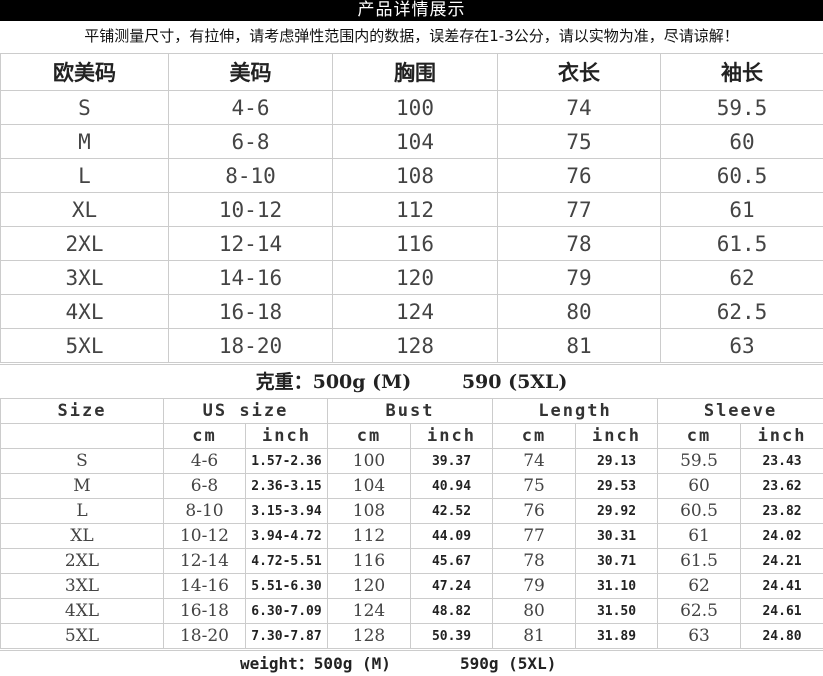 Image resolution: width=823 pixels, height=676 pixels. Describe the element at coordinates (782, 536) in the screenshot. I see `table-cell: 24.02` at that location.